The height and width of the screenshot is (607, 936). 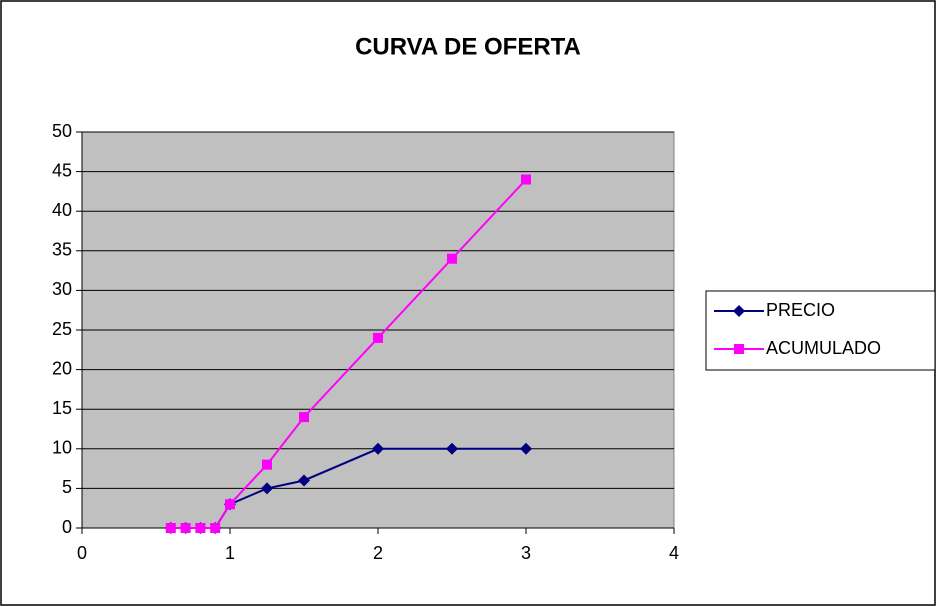 I want to click on chart-title: CURVA DE OFERTA, so click(x=468, y=46).